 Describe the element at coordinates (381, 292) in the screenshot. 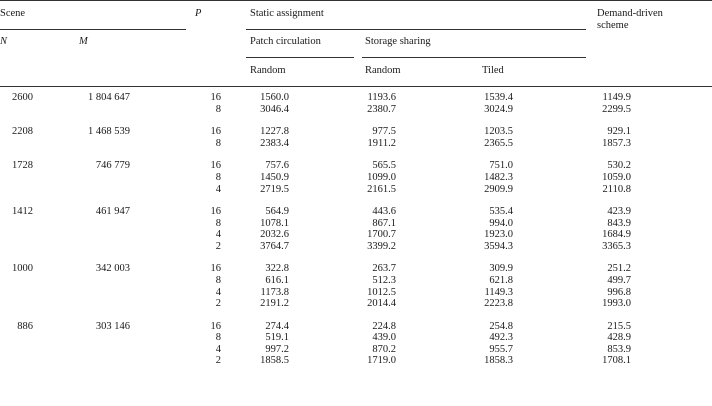

I see `storage-random-cell: 1012.5` at that location.